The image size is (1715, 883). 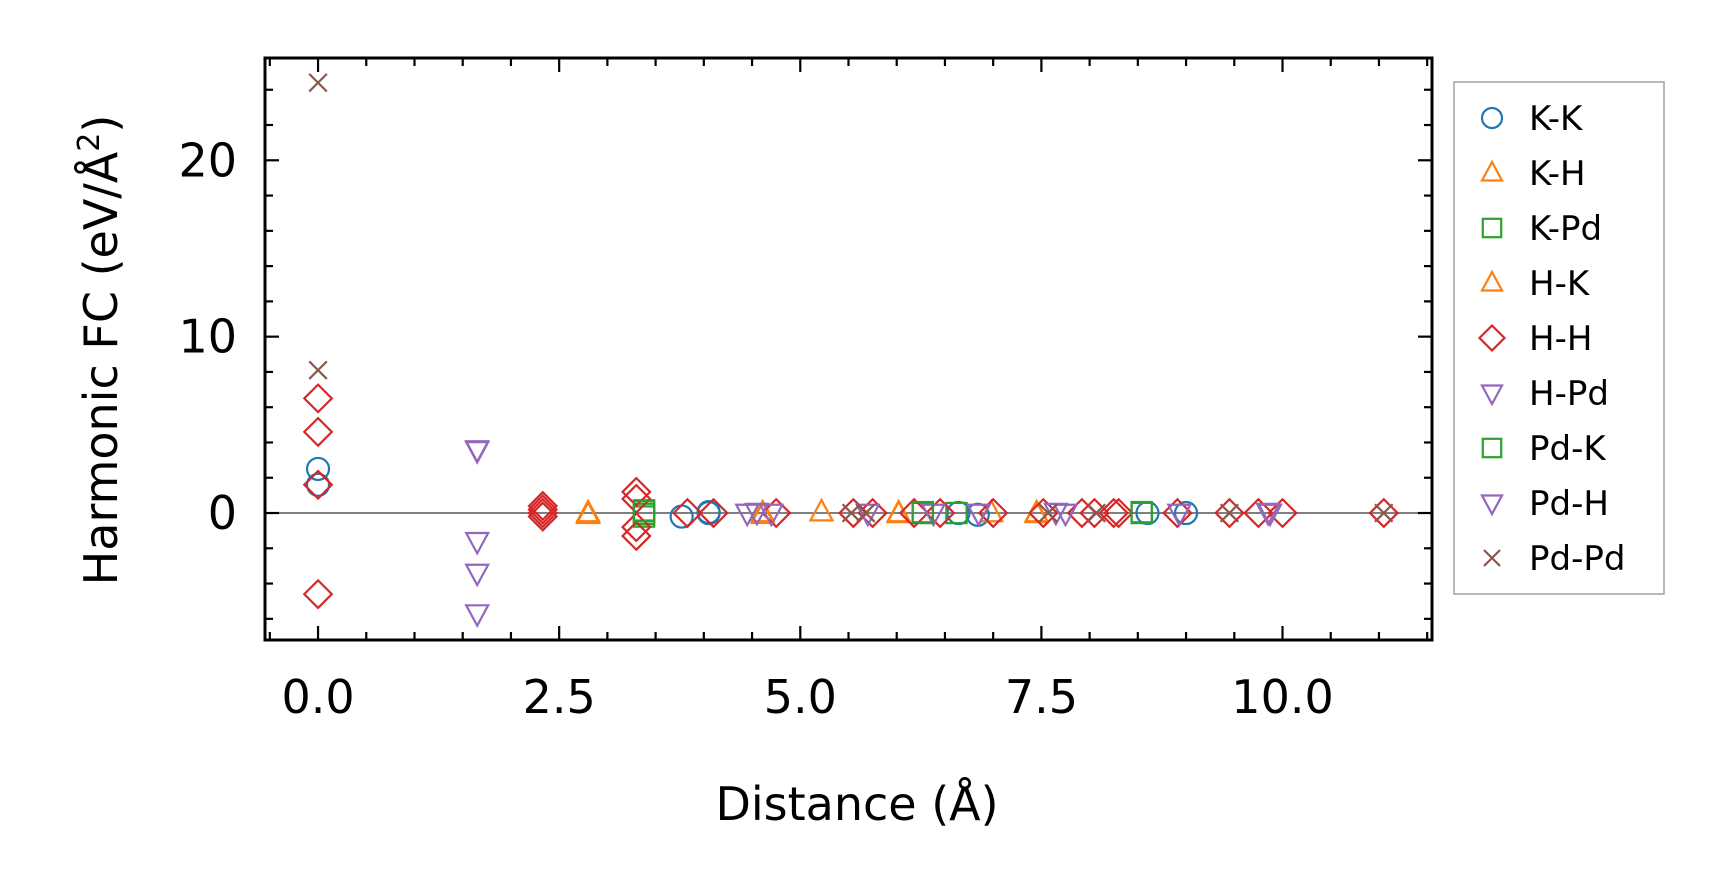 I want to click on series-pd-h, so click(x=872, y=484).